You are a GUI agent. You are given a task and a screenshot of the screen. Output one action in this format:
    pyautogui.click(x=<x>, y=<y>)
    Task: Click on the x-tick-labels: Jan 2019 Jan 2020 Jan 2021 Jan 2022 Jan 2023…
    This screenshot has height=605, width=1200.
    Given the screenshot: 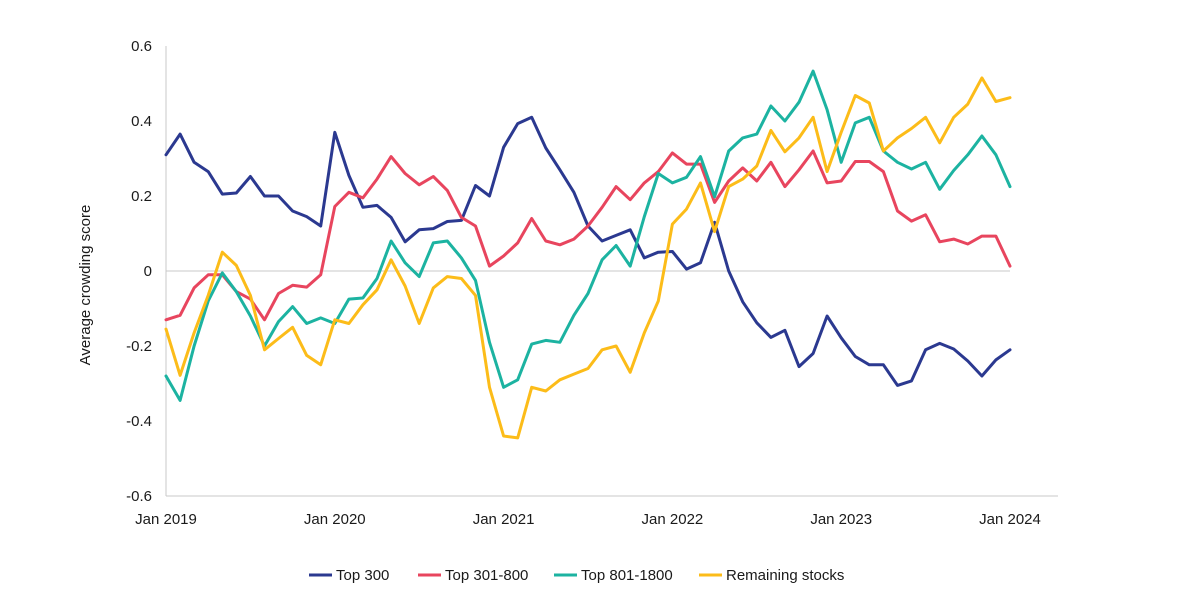 What is the action you would take?
    pyautogui.click(x=588, y=519)
    